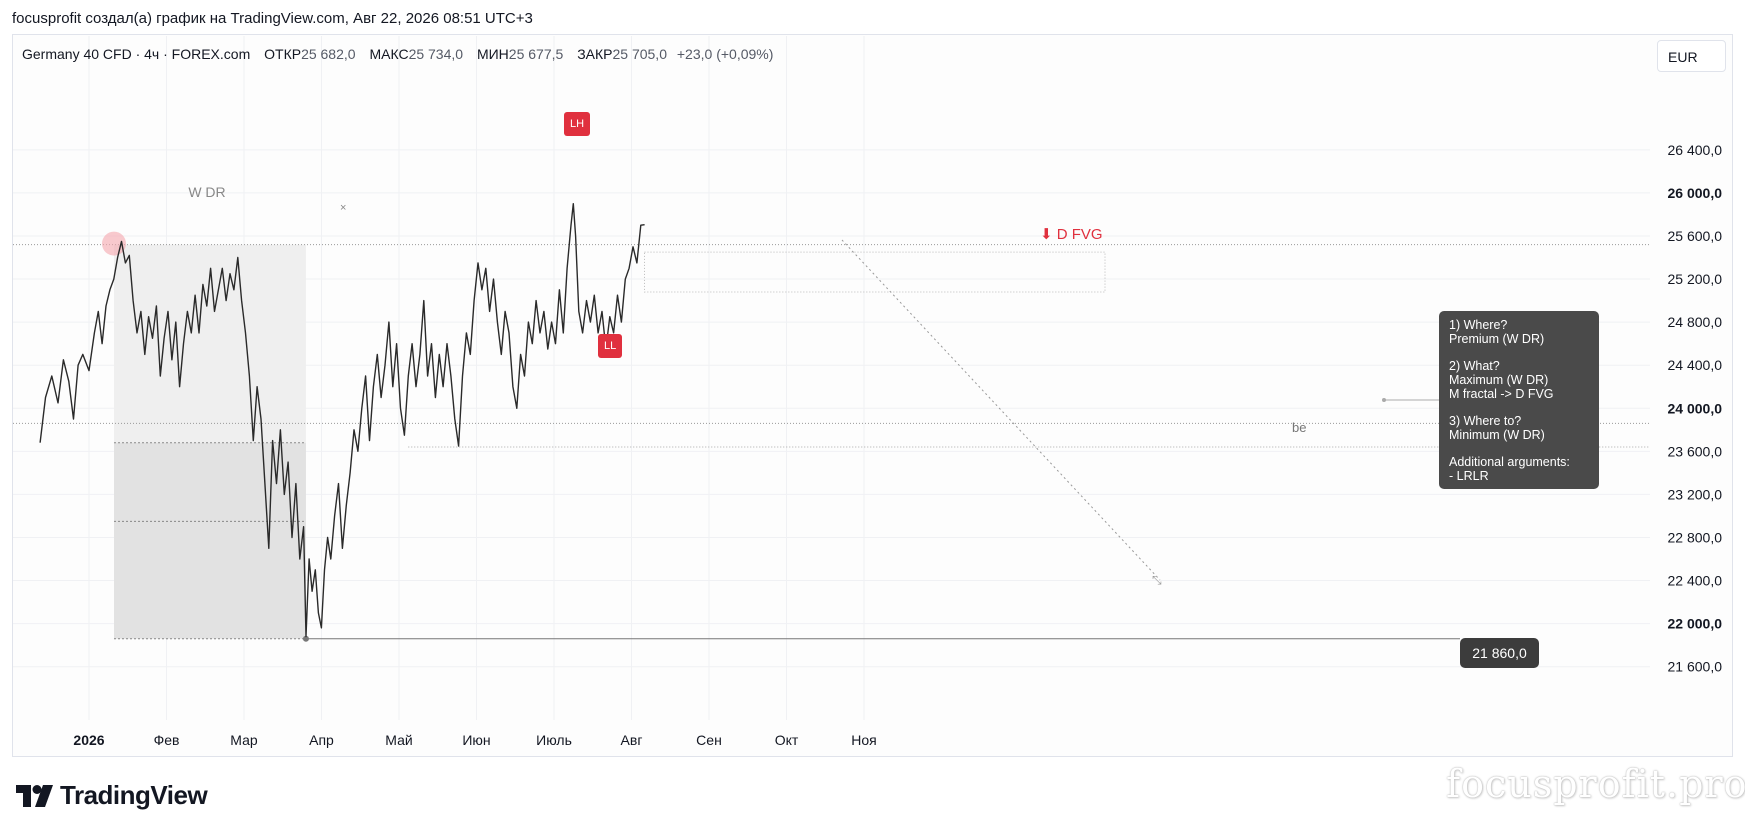  What do you see at coordinates (1509, 462) in the screenshot?
I see `analysis-note-line: Additional arguments:` at bounding box center [1509, 462].